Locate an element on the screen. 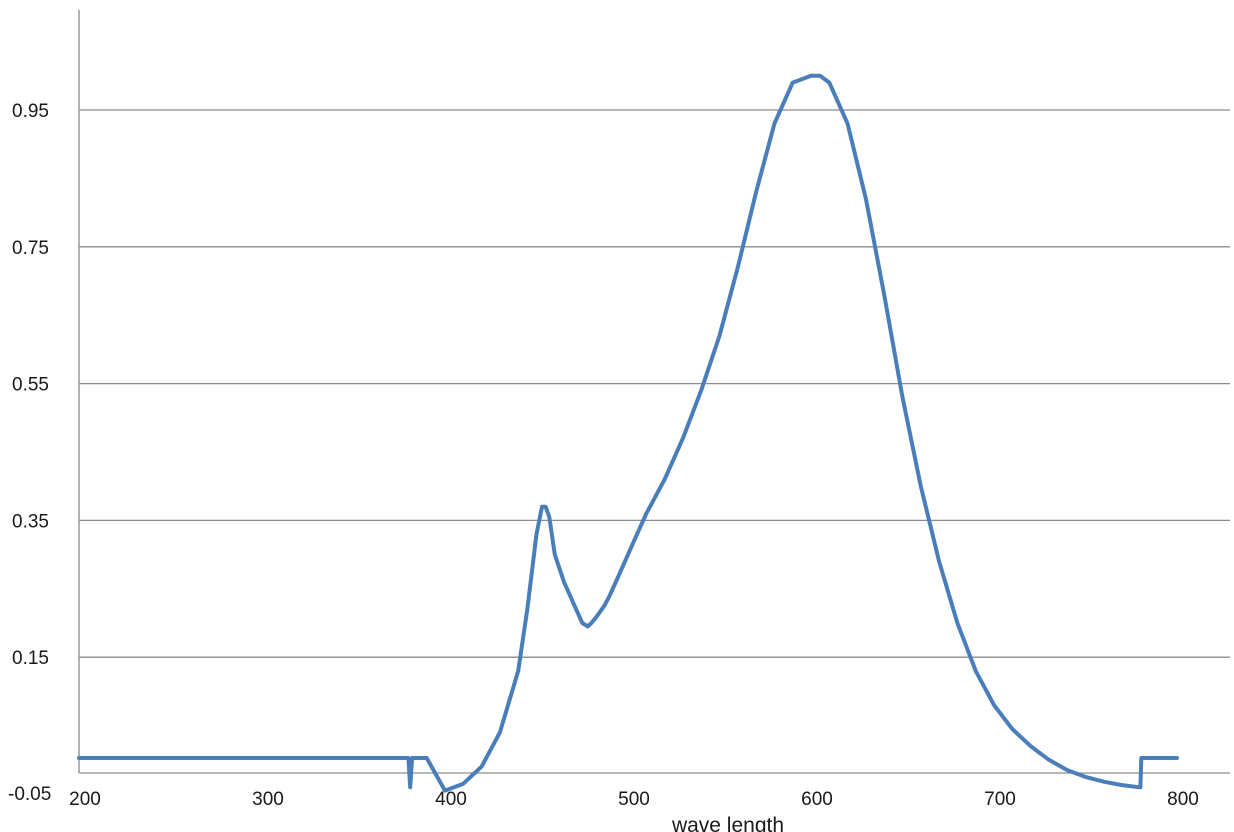 The image size is (1234, 832). y-tick-labels: -0.05 0.15 0.35 0.55 0.75 0.95 is located at coordinates (29, 453).